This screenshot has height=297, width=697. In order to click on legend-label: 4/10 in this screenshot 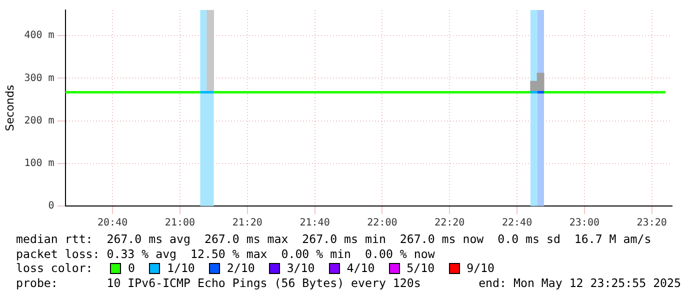, I will do `click(360, 268)`.